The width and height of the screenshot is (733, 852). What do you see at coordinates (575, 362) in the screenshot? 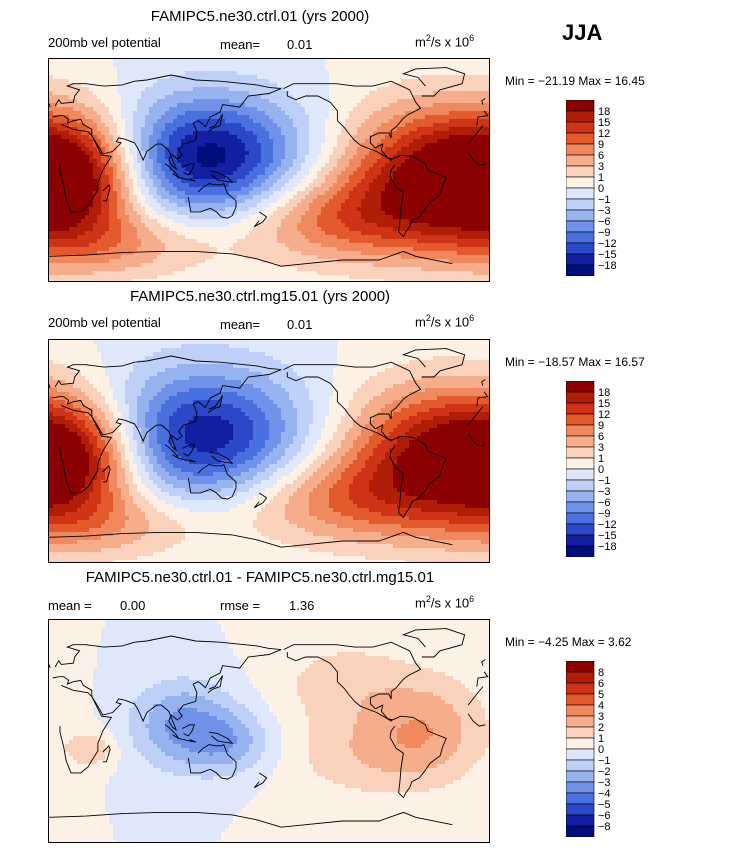
I see `panel-2-minmax: Min = −18.57 Max = 16.57` at bounding box center [575, 362].